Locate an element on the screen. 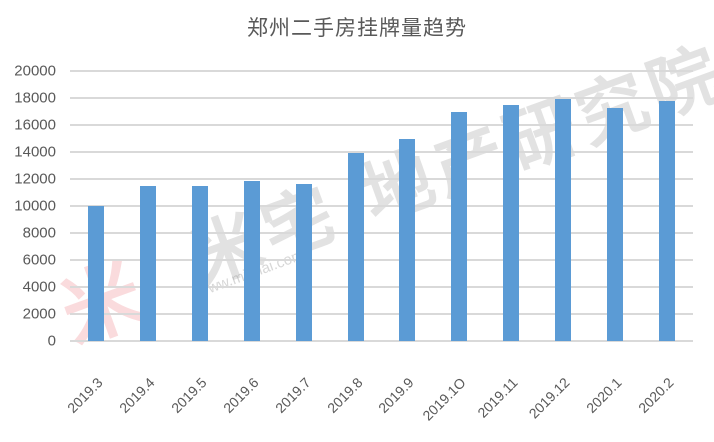 The width and height of the screenshot is (714, 442). y-tick-label: 4000 is located at coordinates (39, 287).